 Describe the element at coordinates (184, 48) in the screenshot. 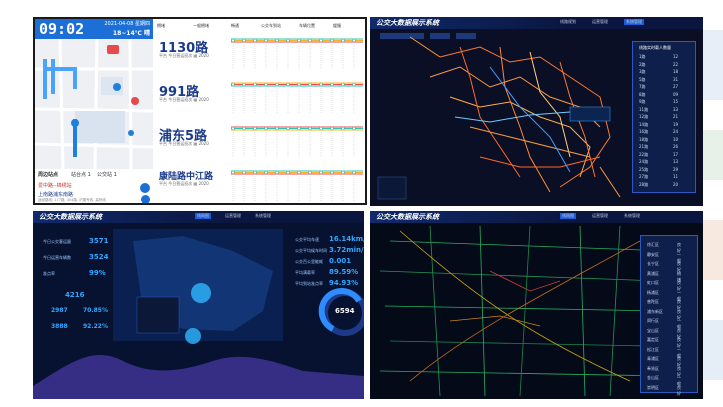

I see `route-name-1: 1130路` at that location.